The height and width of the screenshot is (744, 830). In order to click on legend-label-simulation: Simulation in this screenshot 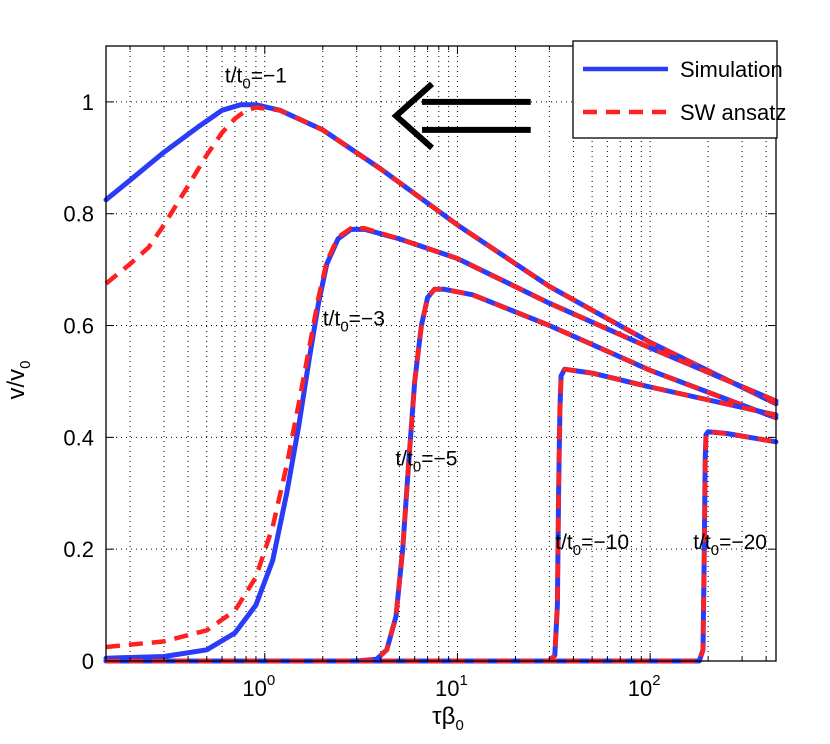, I will do `click(731, 69)`.